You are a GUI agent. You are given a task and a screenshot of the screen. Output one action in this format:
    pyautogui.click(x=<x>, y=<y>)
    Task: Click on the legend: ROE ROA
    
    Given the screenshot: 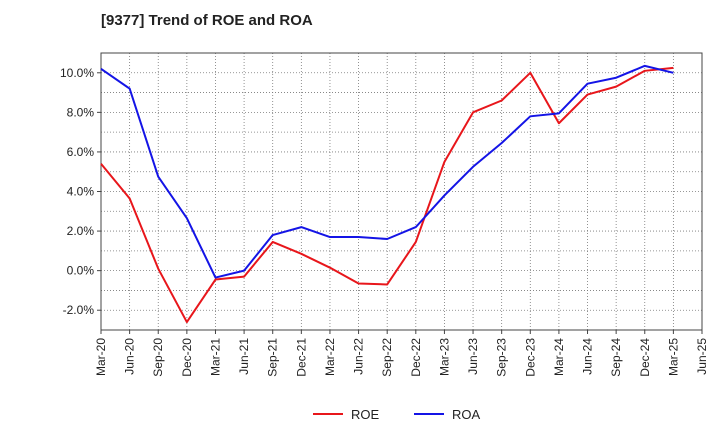 What is the action you would take?
    pyautogui.click(x=397, y=414)
    